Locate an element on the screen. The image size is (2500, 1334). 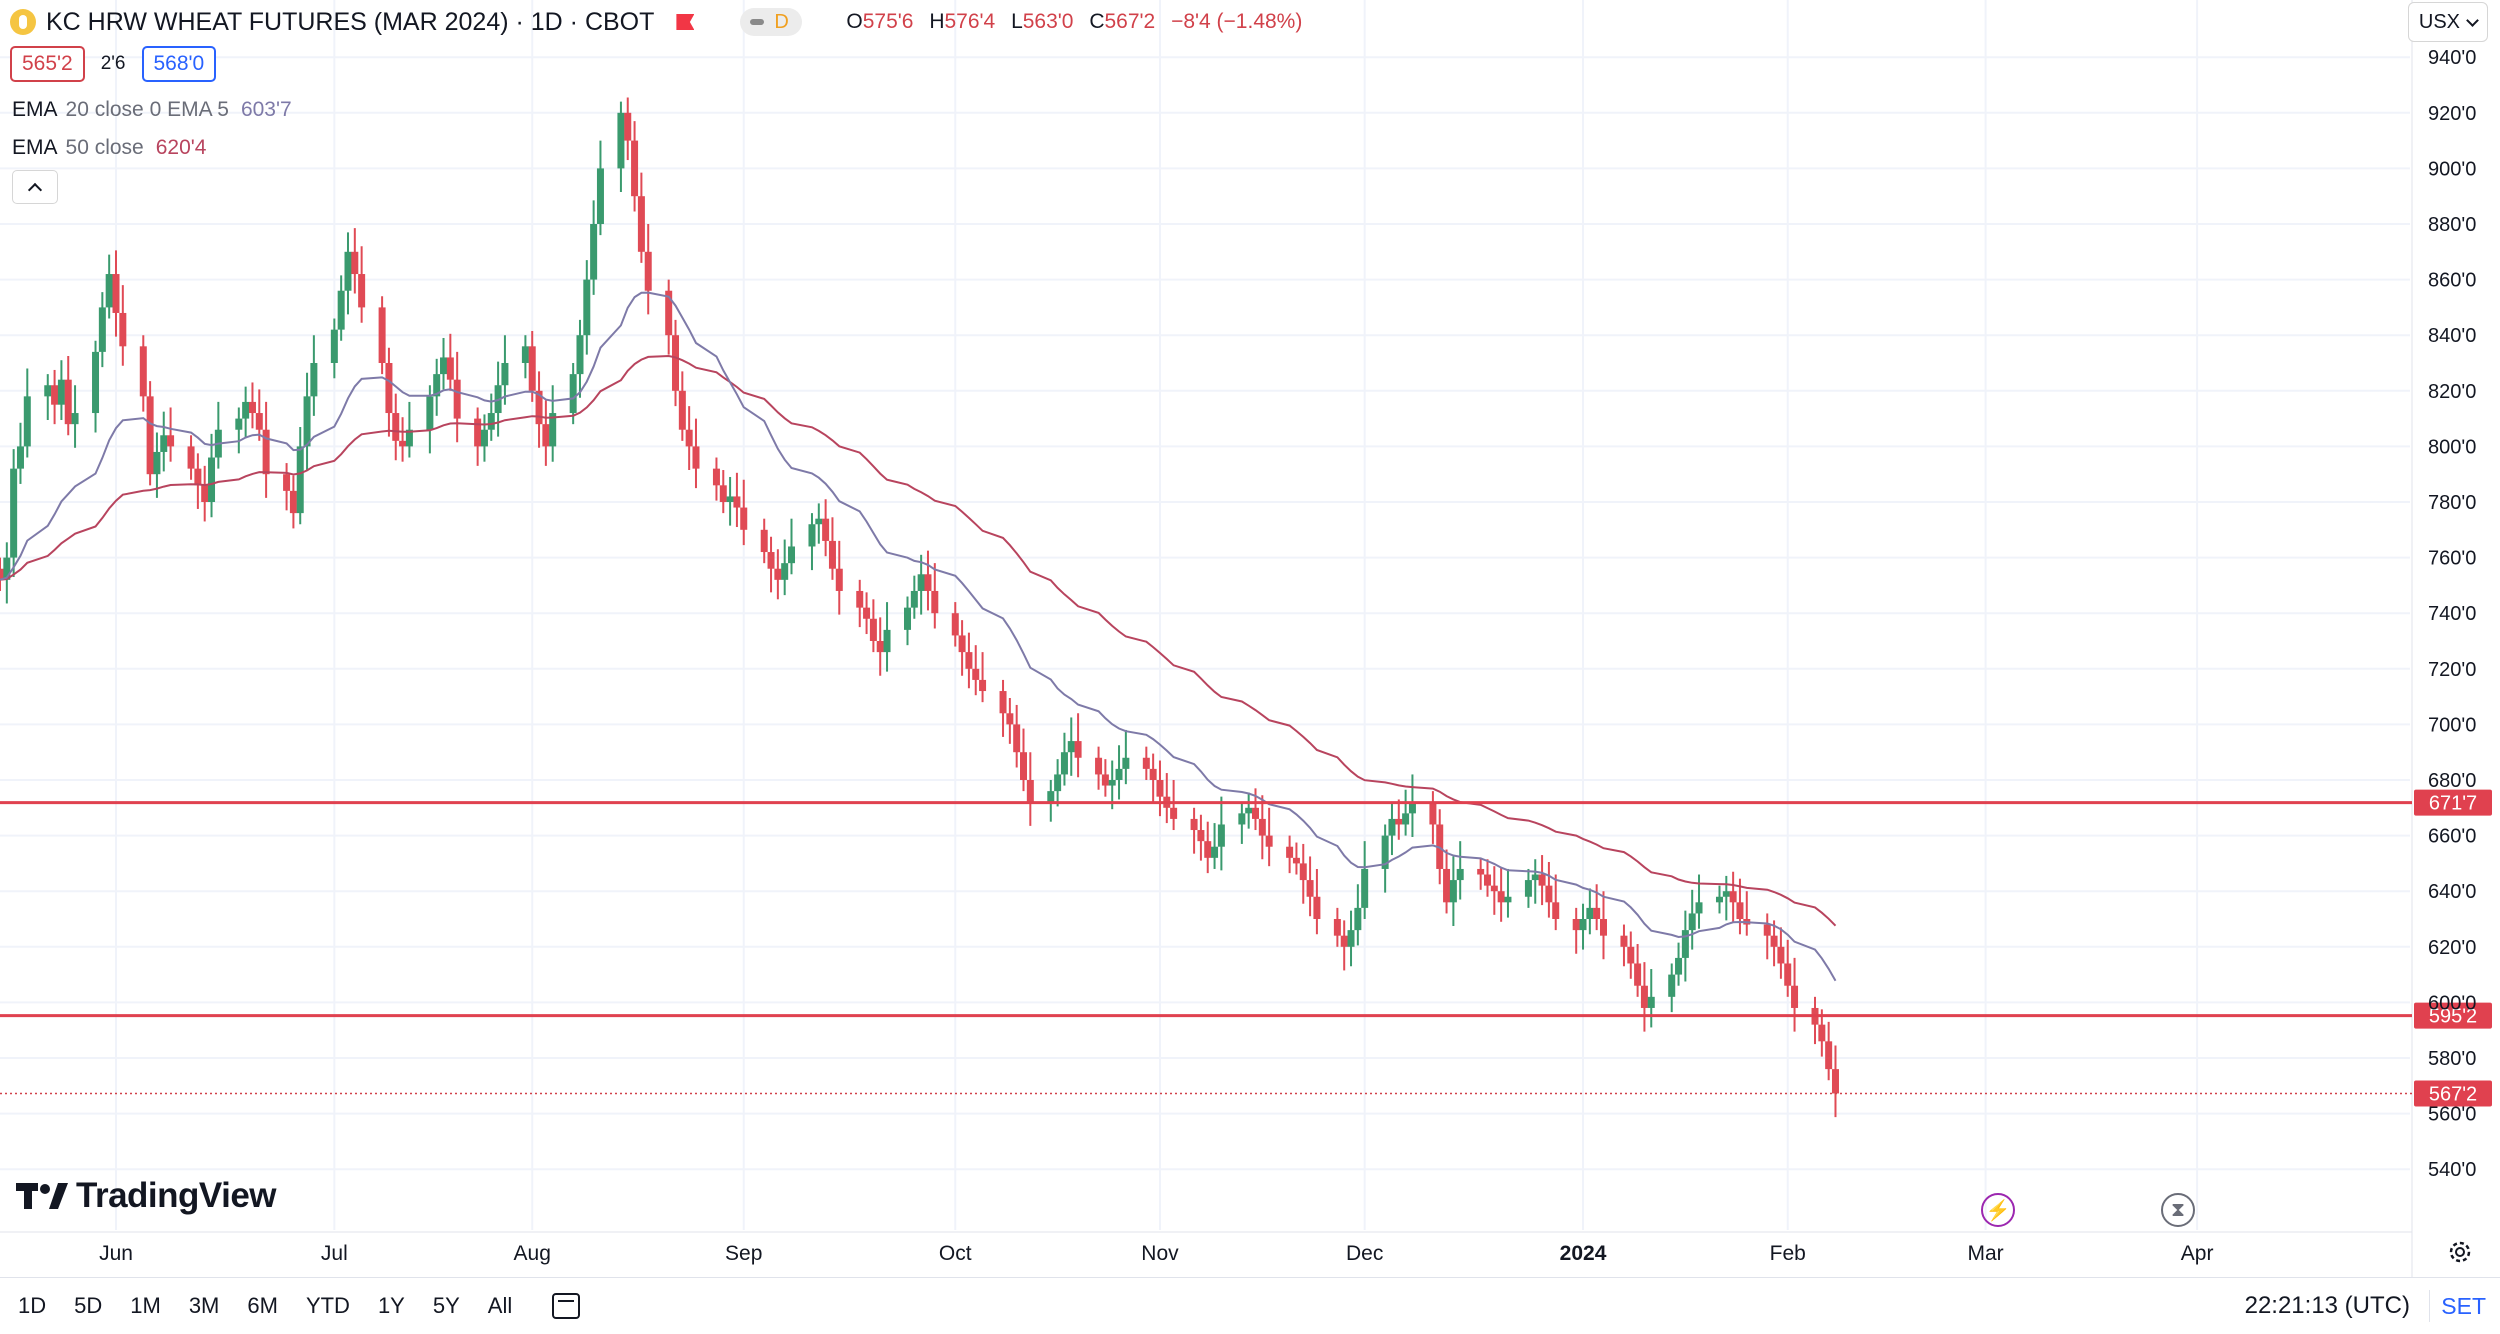
range-button-1m: 1M is located at coordinates (145, 1305).